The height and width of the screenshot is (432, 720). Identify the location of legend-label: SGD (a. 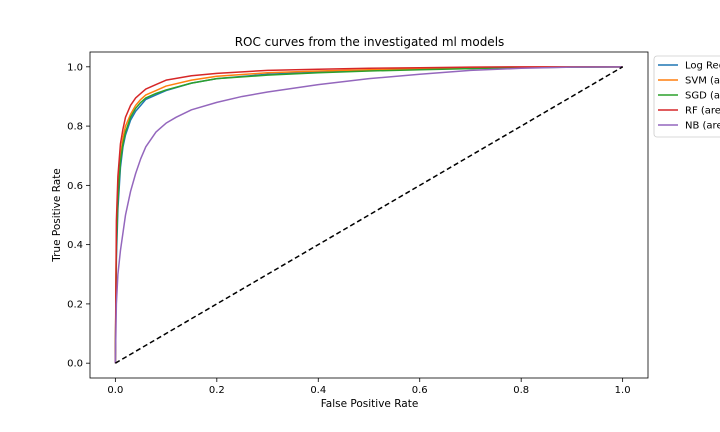
(702, 96).